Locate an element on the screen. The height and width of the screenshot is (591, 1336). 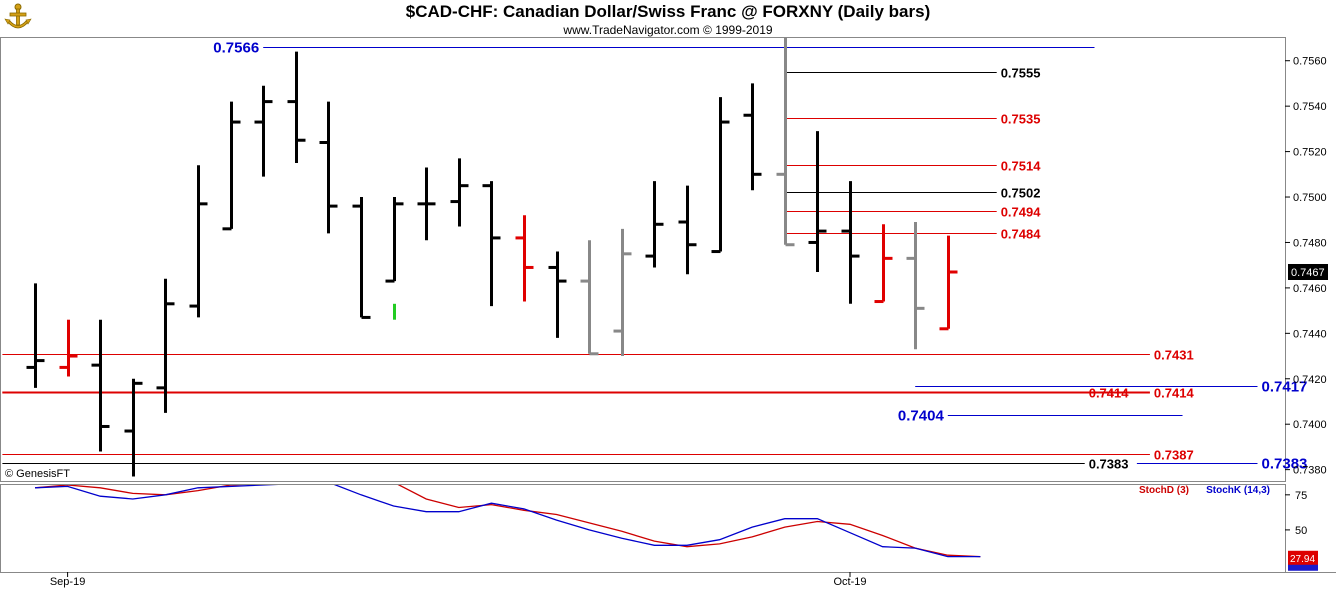
y-axis-tick-label: 0.7380 is located at coordinates (1310, 471).